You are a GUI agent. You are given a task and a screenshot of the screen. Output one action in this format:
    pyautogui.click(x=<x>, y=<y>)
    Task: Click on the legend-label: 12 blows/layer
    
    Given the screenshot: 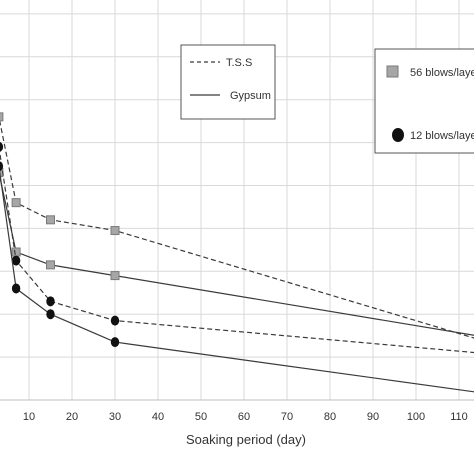 What is the action you would take?
    pyautogui.click(x=442, y=136)
    